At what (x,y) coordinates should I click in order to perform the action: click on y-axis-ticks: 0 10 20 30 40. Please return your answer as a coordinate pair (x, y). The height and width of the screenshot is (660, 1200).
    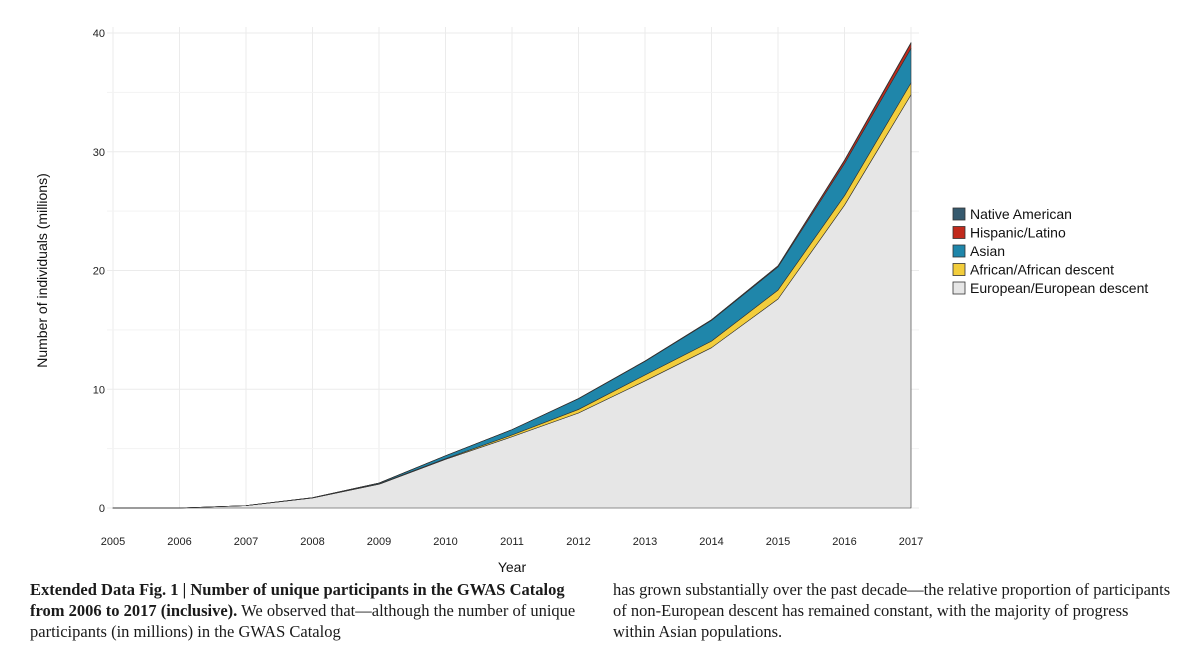
    Looking at the image, I should click on (99, 271).